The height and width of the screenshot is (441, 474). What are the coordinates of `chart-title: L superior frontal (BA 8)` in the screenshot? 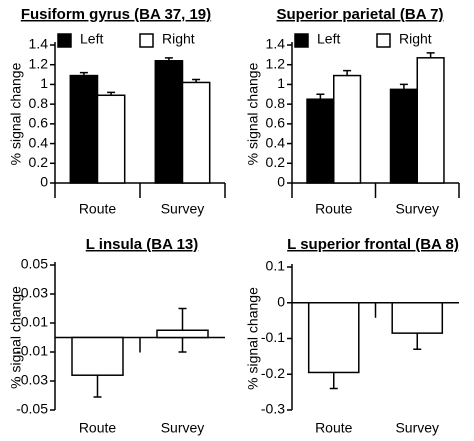 It's located at (373, 244).